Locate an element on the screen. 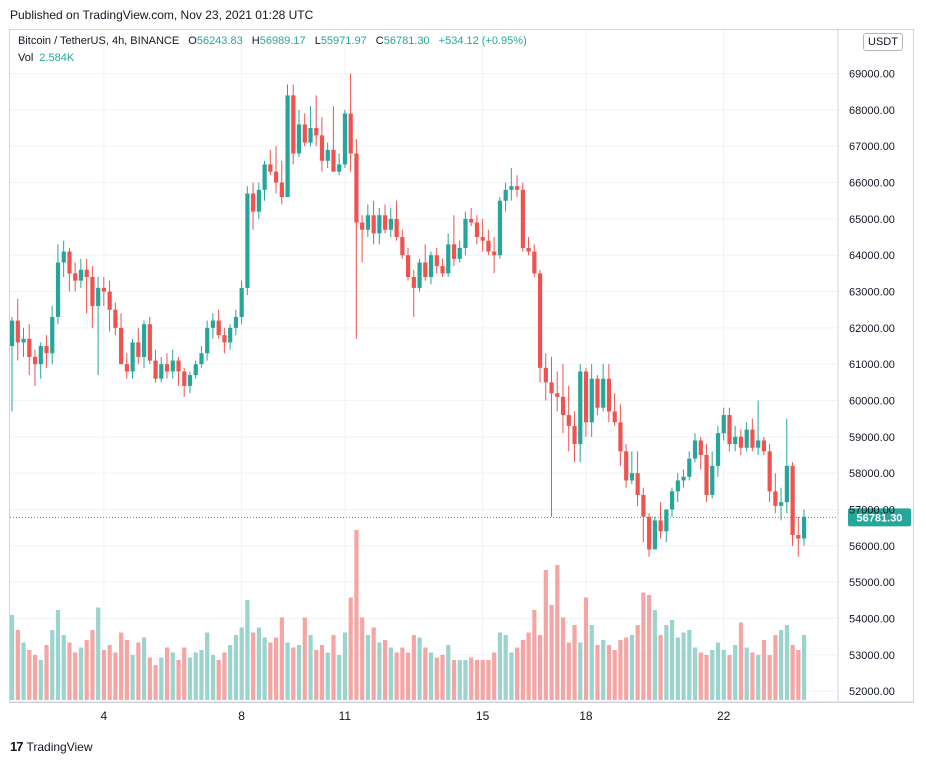 Image resolution: width=926 pixels, height=765 pixels. low-label: L is located at coordinates (317, 41).